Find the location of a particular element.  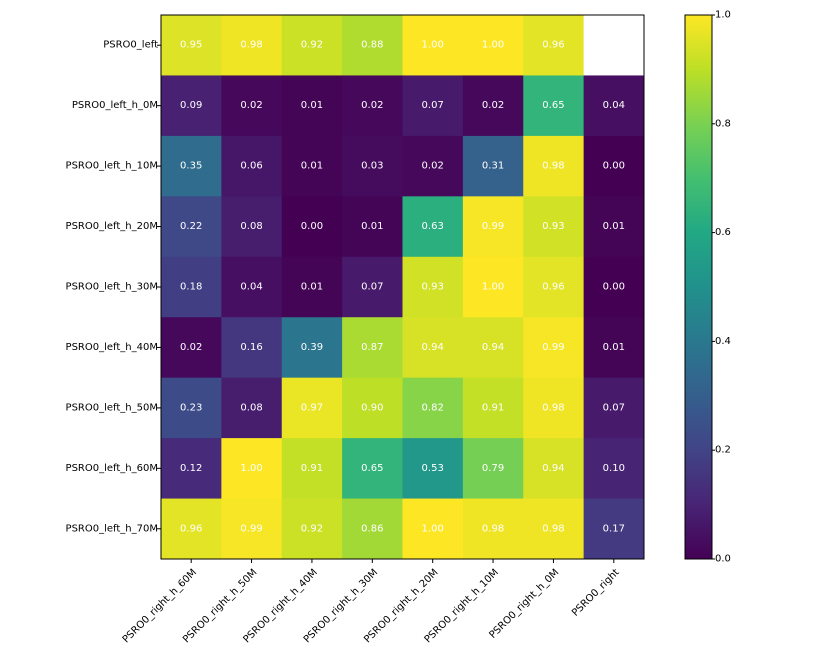

y-tick-label: PSRO0_left_h_20M is located at coordinates (112, 226).